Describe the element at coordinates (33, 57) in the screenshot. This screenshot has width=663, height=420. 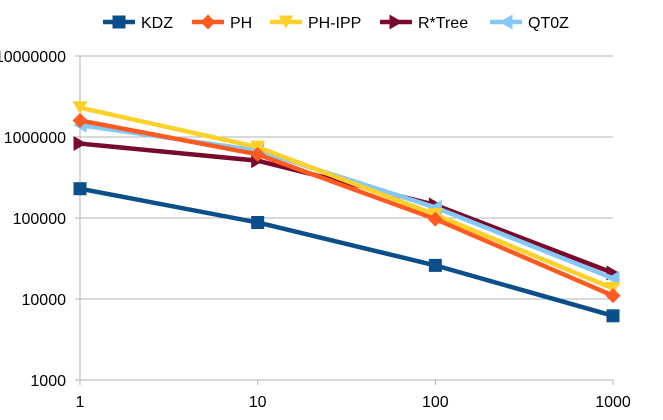
I see `y-tick-label: 10000000` at that location.